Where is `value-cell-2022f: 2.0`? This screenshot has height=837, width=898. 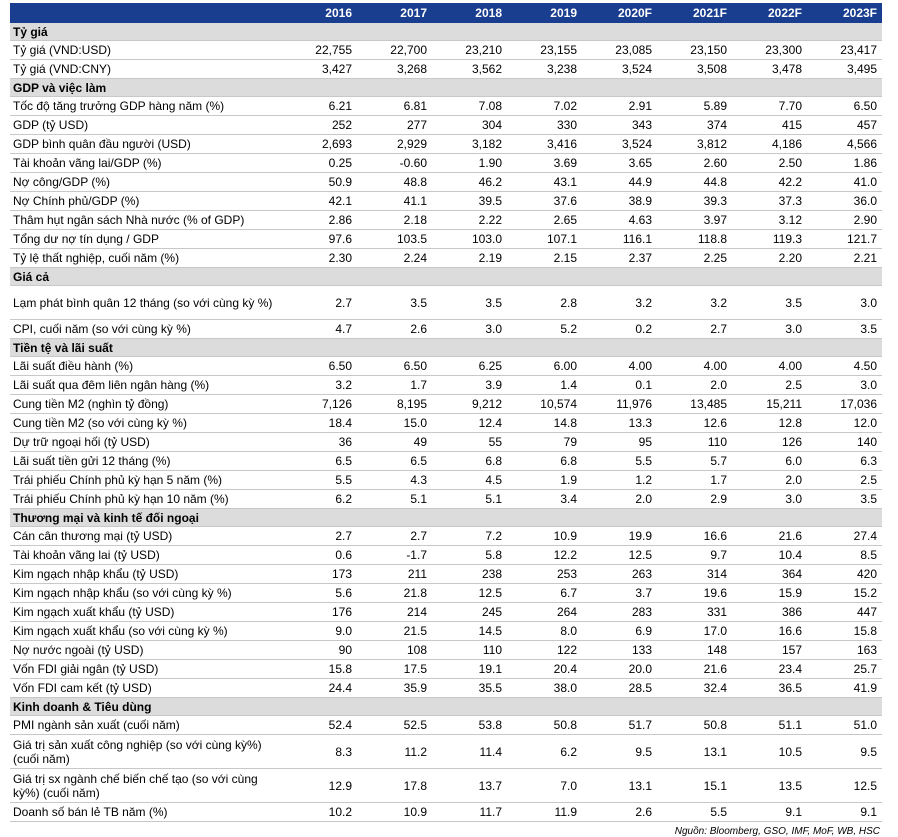 value-cell-2022f: 2.0 is located at coordinates (769, 480).